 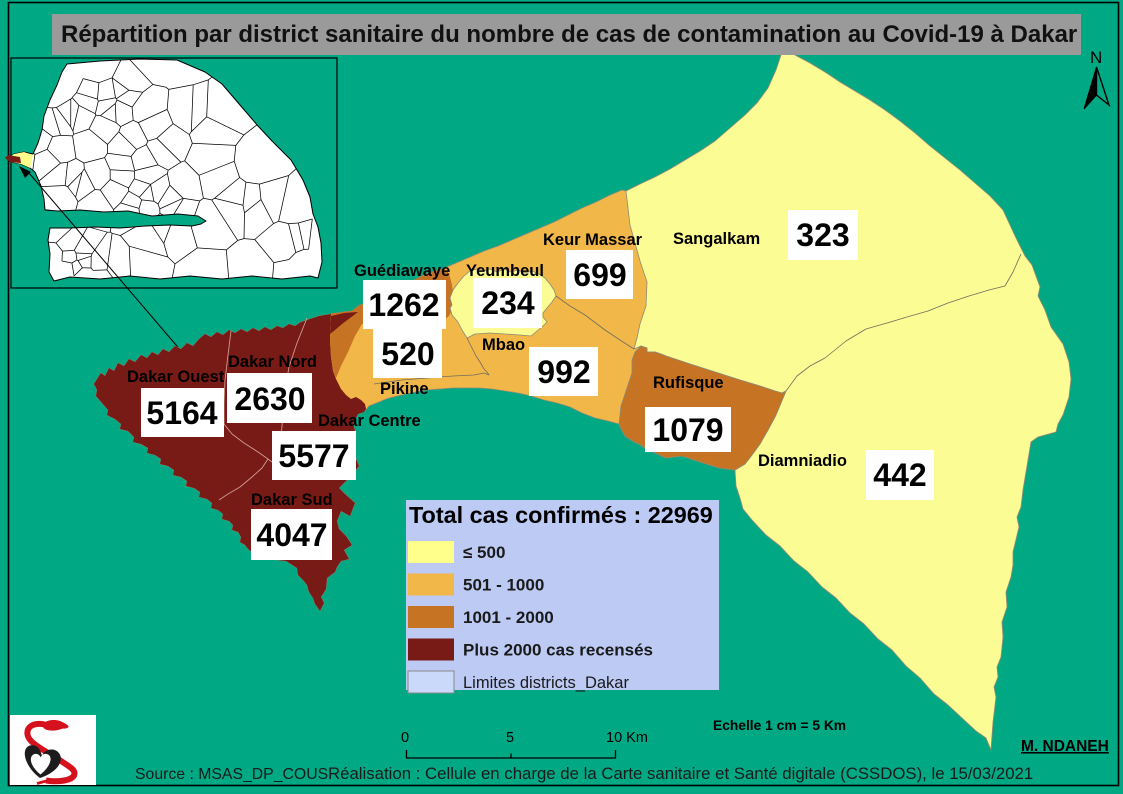 What do you see at coordinates (405, 738) in the screenshot?
I see `svg-text: 0` at bounding box center [405, 738].